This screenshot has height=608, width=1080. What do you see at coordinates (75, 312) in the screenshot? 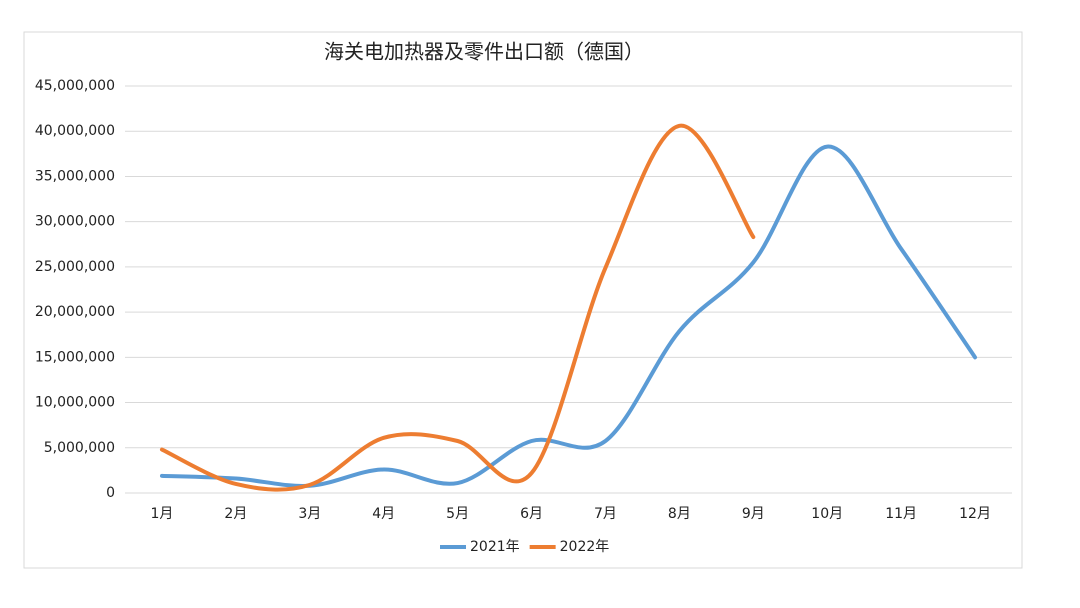
I see `y-tick-label: 20,000,000` at bounding box center [75, 312].